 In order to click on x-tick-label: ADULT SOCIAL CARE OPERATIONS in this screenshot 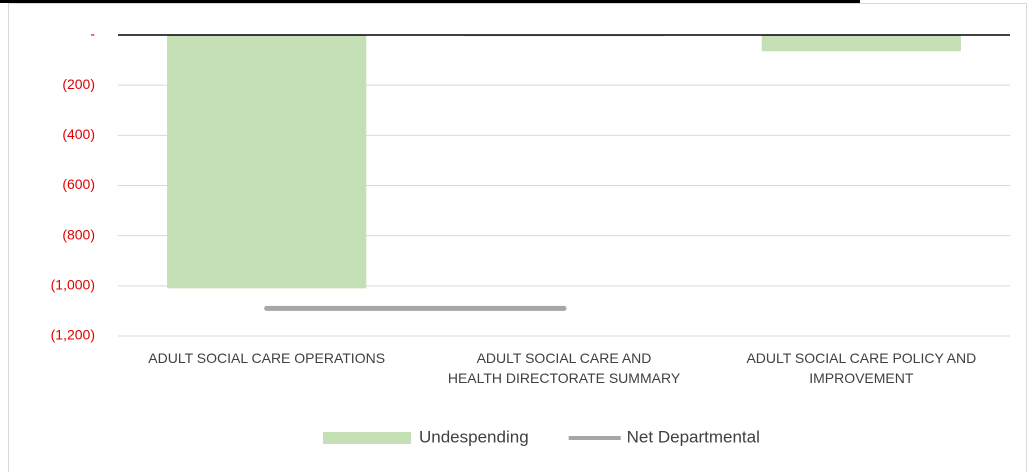, I will do `click(266, 358)`.